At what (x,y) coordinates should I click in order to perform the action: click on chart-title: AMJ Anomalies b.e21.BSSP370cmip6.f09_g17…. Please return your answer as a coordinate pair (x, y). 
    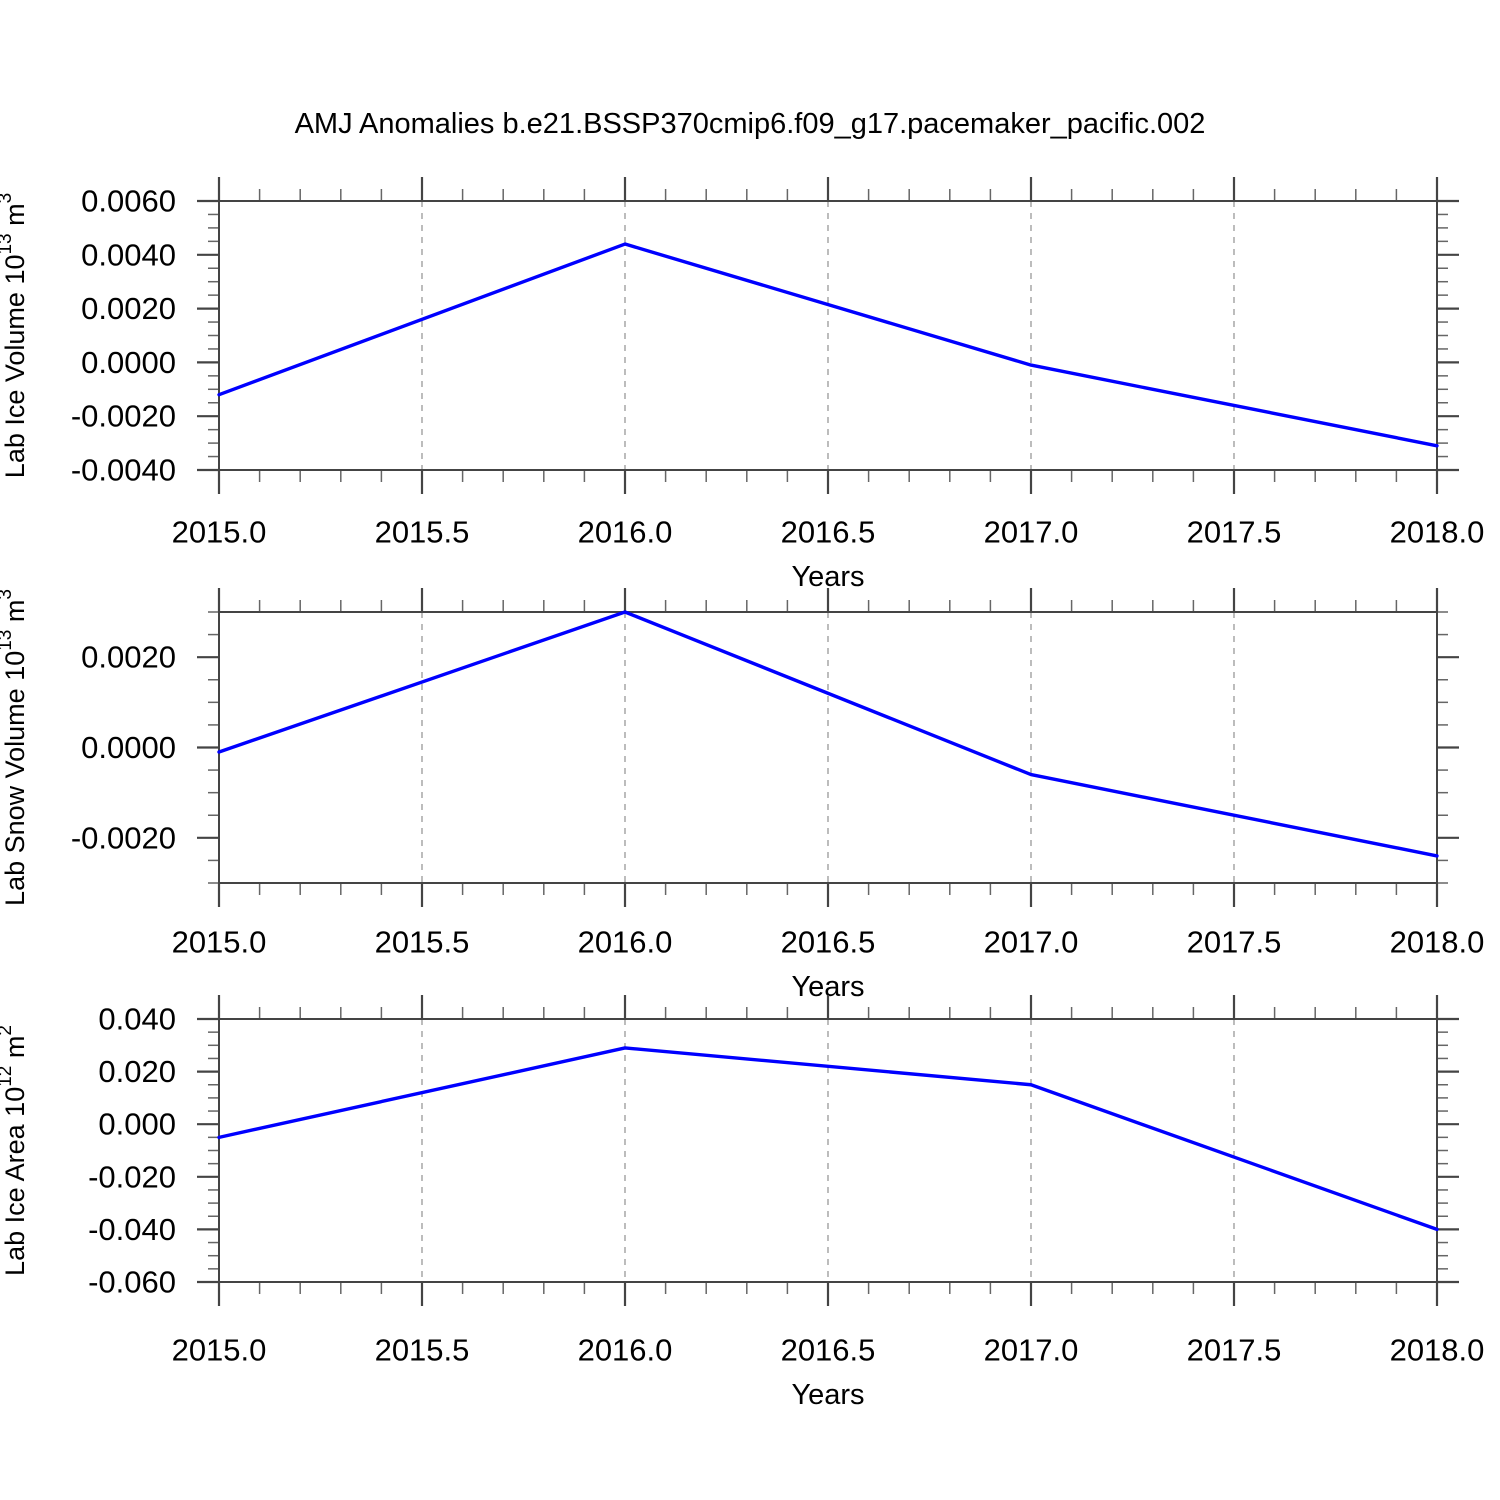
    Looking at the image, I should click on (750, 124).